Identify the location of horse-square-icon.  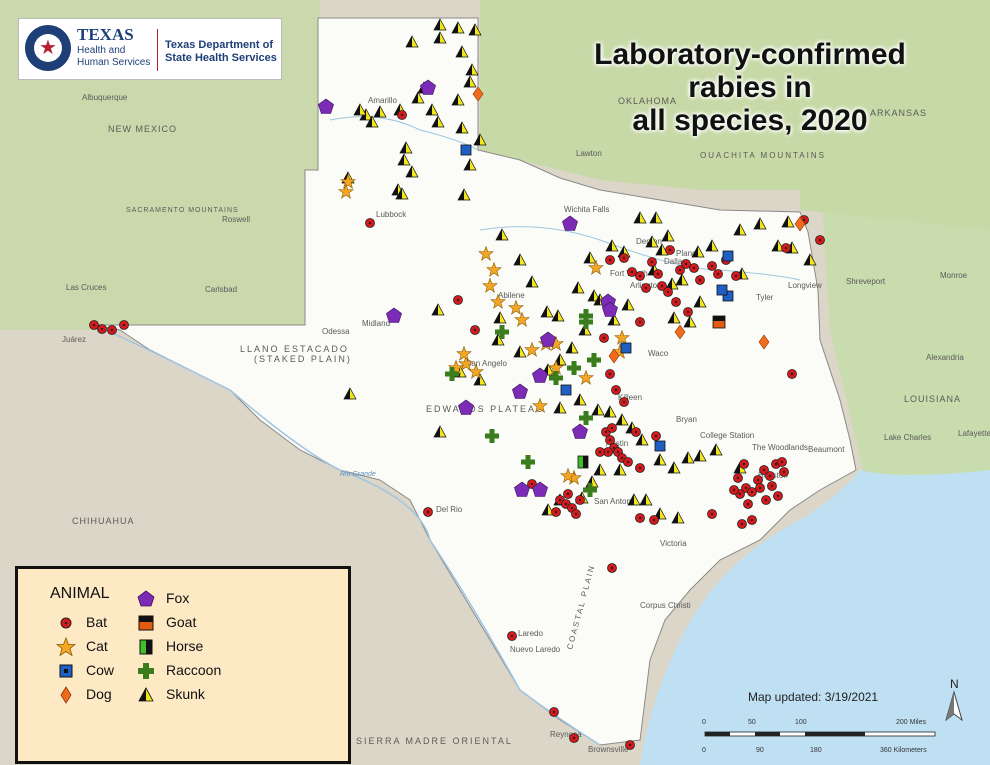
(146, 647).